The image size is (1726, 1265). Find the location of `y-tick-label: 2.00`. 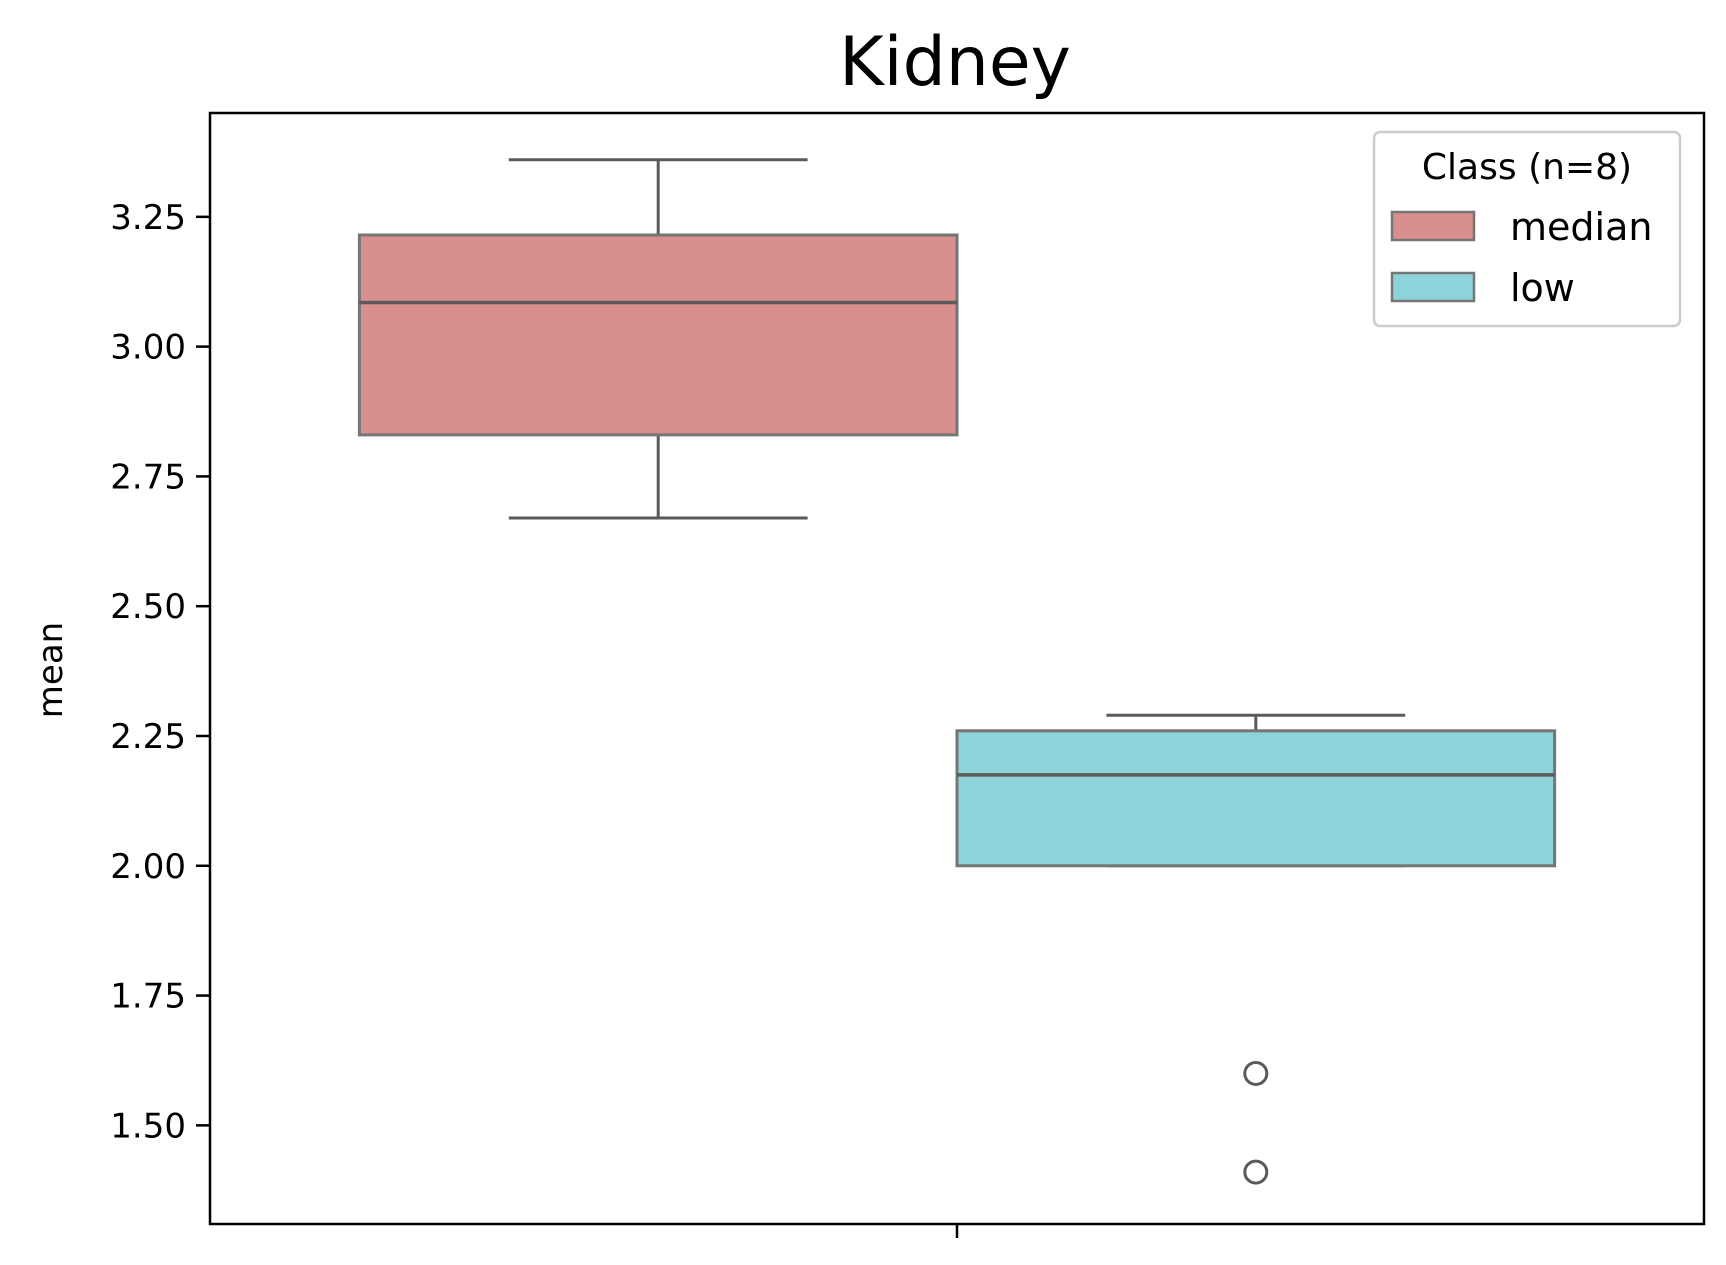

y-tick-label: 2.00 is located at coordinates (148, 867).